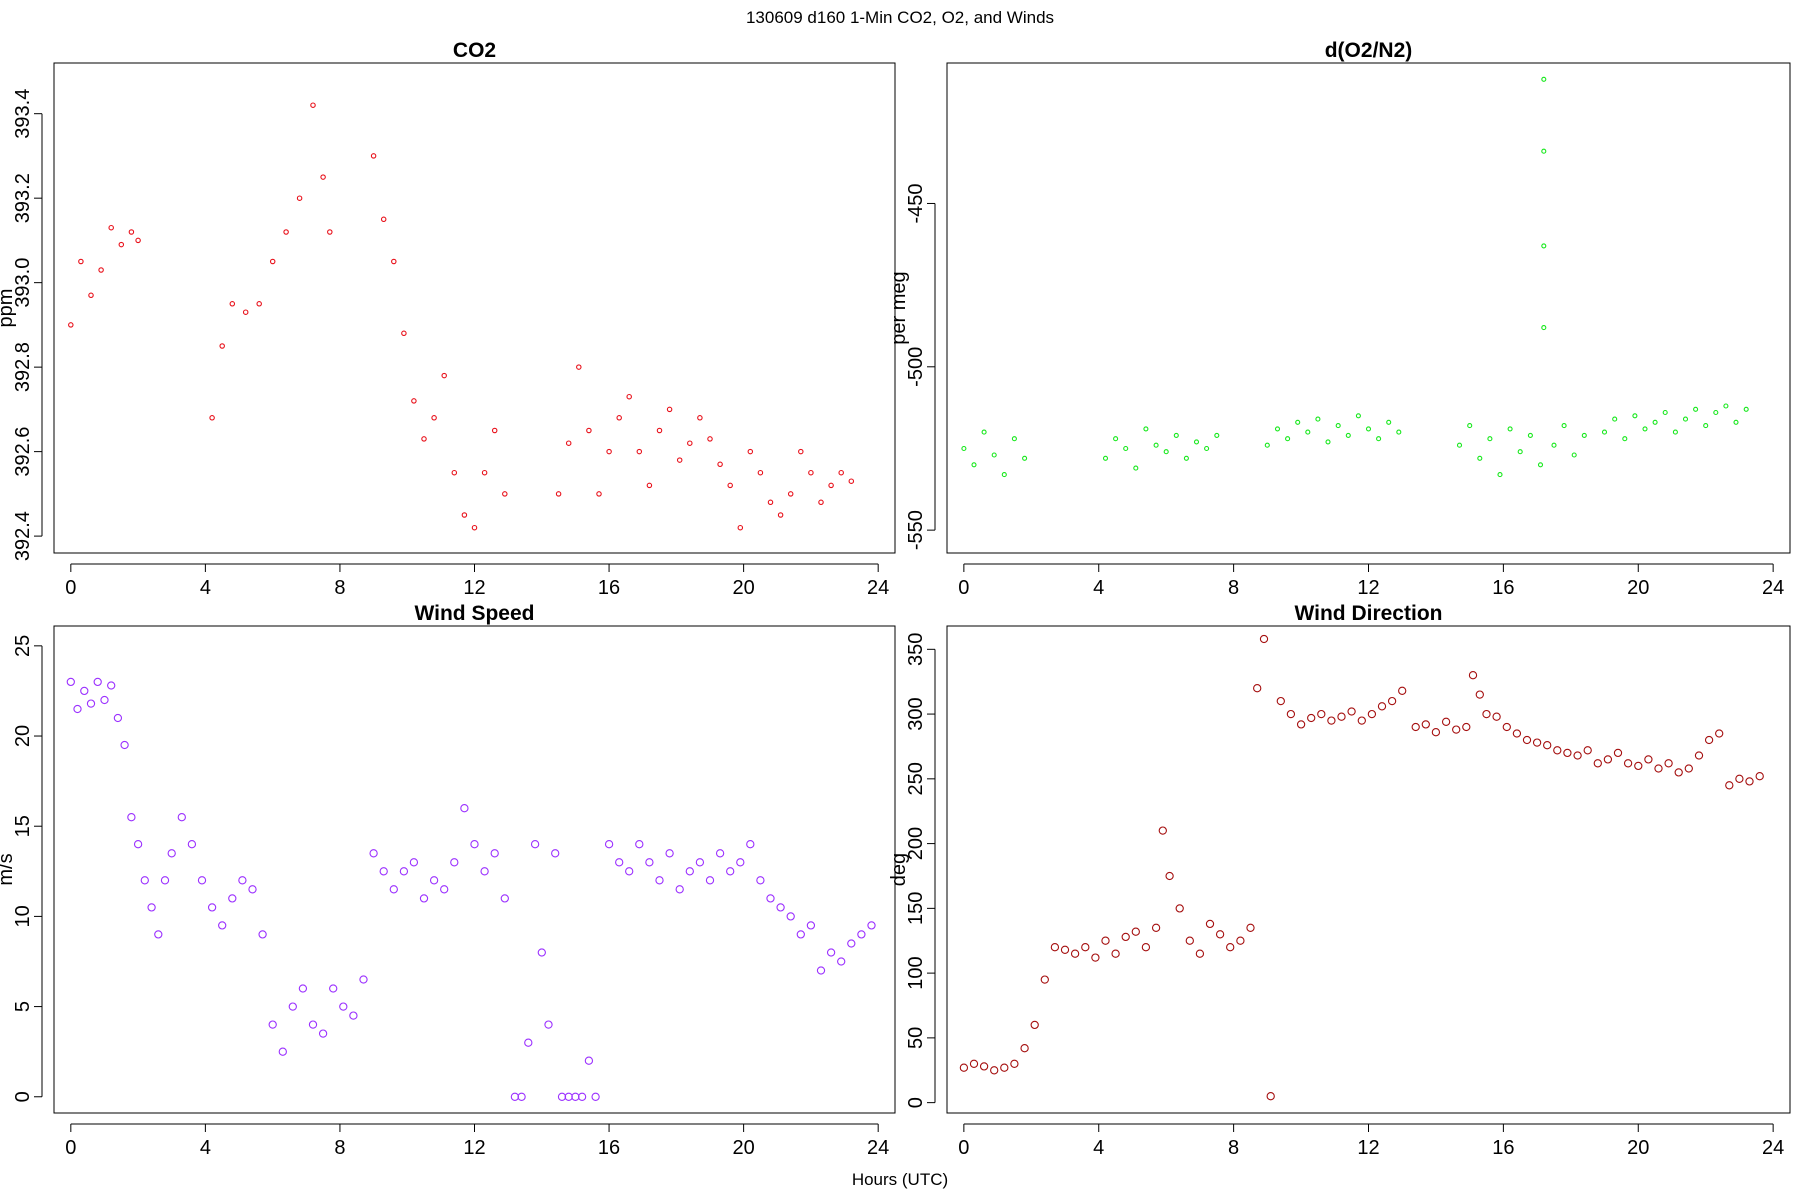  I want to click on figure-title: 130609 d160 1-Min CO2, O2, and Winds, so click(900, 17).